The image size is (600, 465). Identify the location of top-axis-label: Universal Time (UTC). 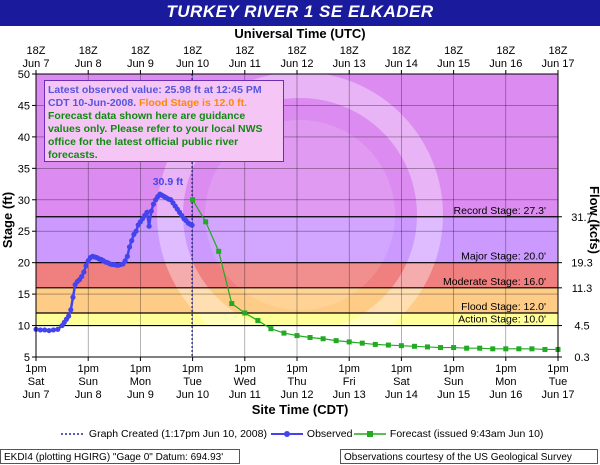
(299, 33).